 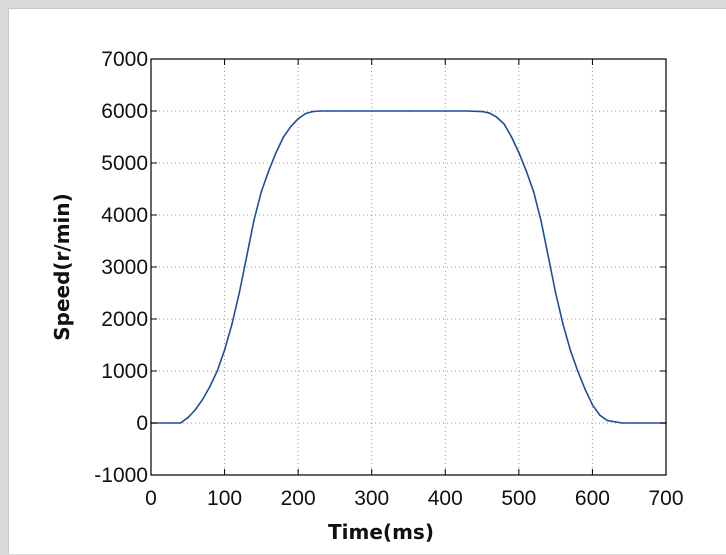 What do you see at coordinates (414, 498) in the screenshot?
I see `x-tick-labels: 0 100 200 300 400 500 600 700` at bounding box center [414, 498].